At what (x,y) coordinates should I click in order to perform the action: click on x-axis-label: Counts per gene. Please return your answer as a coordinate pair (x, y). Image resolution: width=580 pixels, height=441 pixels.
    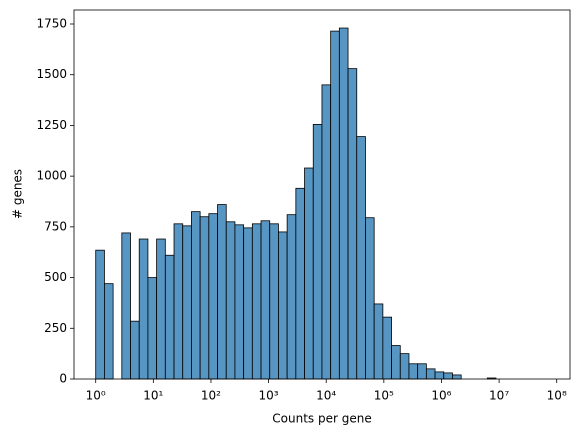
    Looking at the image, I should click on (321, 419).